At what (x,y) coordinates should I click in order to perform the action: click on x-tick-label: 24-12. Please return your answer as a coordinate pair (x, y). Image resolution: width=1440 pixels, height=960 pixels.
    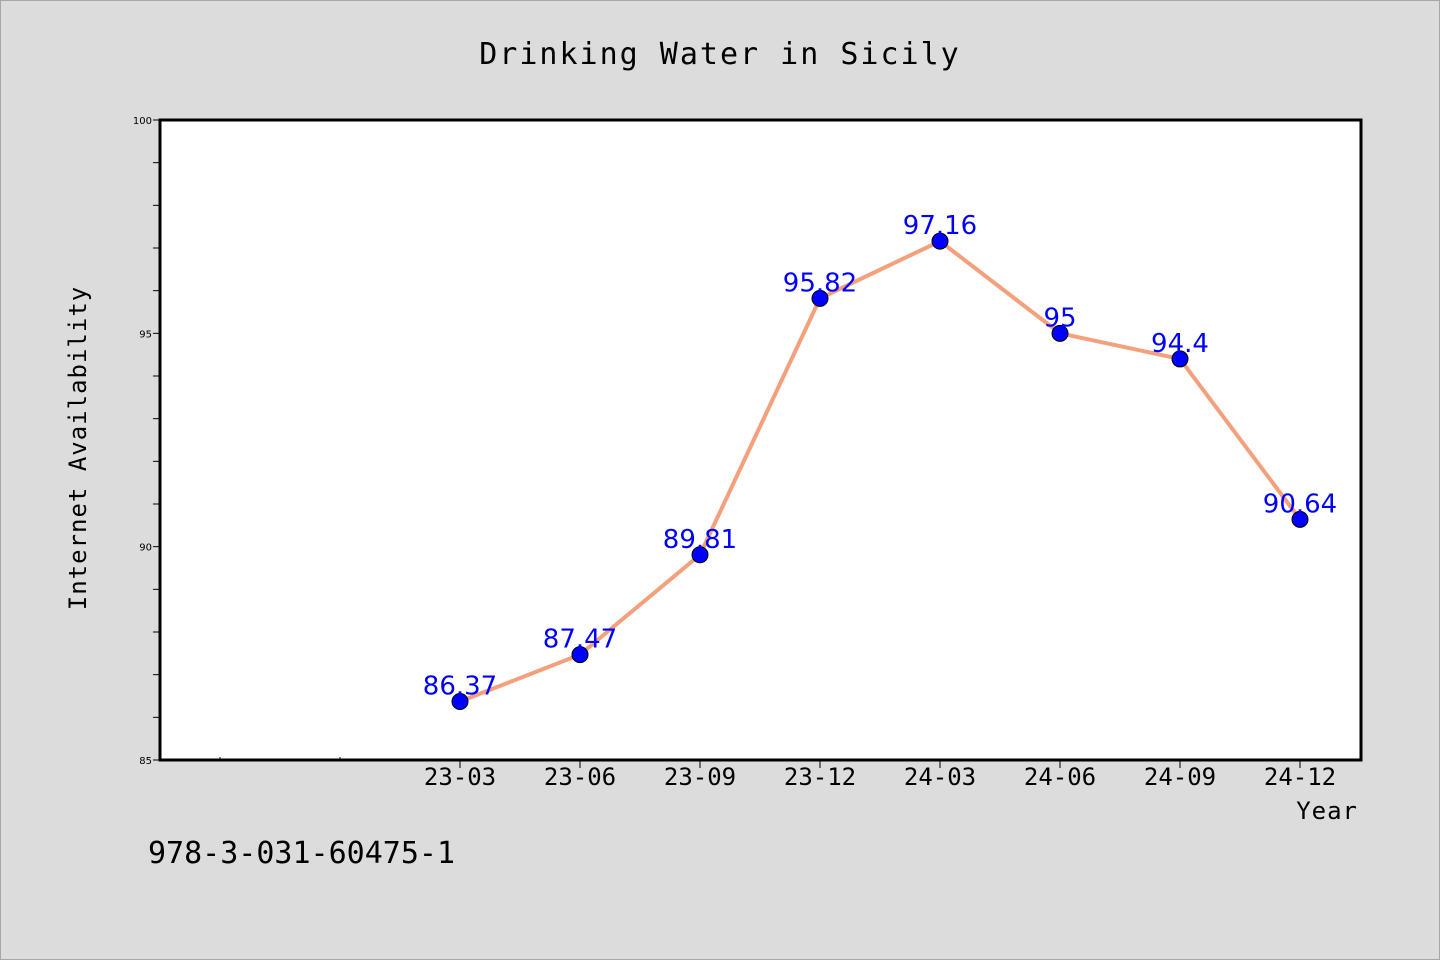
    Looking at the image, I should click on (1300, 777).